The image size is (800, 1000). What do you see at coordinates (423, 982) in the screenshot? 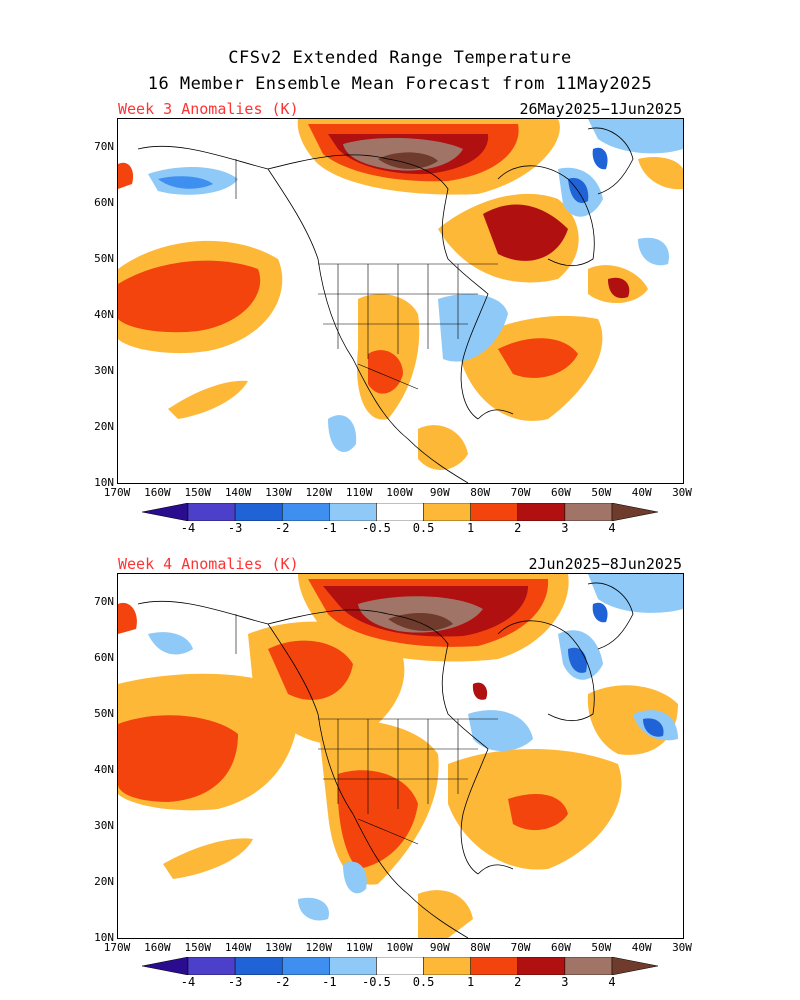
I see `week4-colorbar-label: 0.5` at bounding box center [423, 982].